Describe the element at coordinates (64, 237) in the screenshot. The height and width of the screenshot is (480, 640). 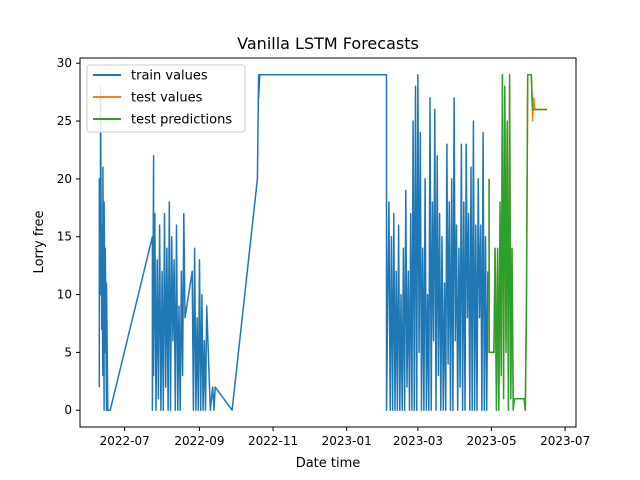
I see `y-tick-label: 15` at that location.